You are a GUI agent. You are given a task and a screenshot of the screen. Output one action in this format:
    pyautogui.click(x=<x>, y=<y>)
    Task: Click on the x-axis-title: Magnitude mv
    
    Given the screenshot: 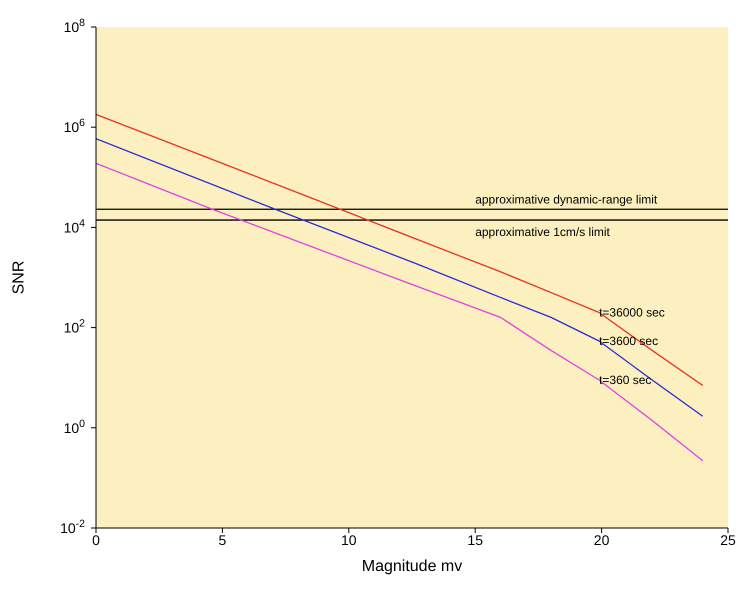 What is the action you would take?
    pyautogui.click(x=412, y=566)
    